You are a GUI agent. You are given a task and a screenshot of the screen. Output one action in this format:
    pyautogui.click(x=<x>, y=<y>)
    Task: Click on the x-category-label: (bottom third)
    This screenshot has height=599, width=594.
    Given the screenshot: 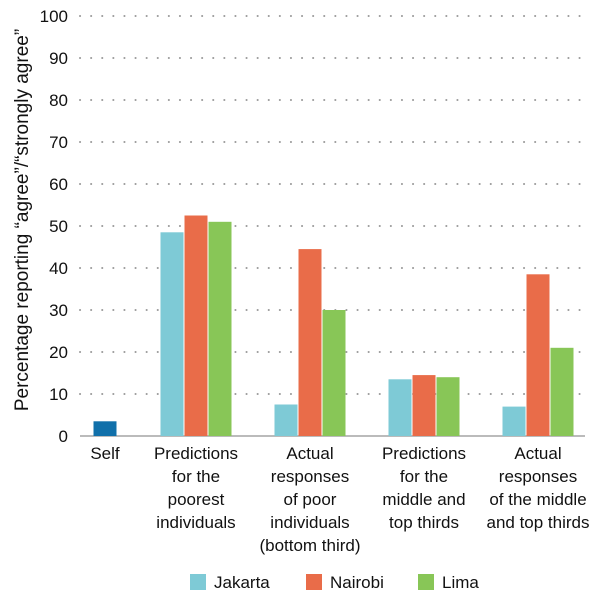 What is the action you would take?
    pyautogui.click(x=309, y=545)
    